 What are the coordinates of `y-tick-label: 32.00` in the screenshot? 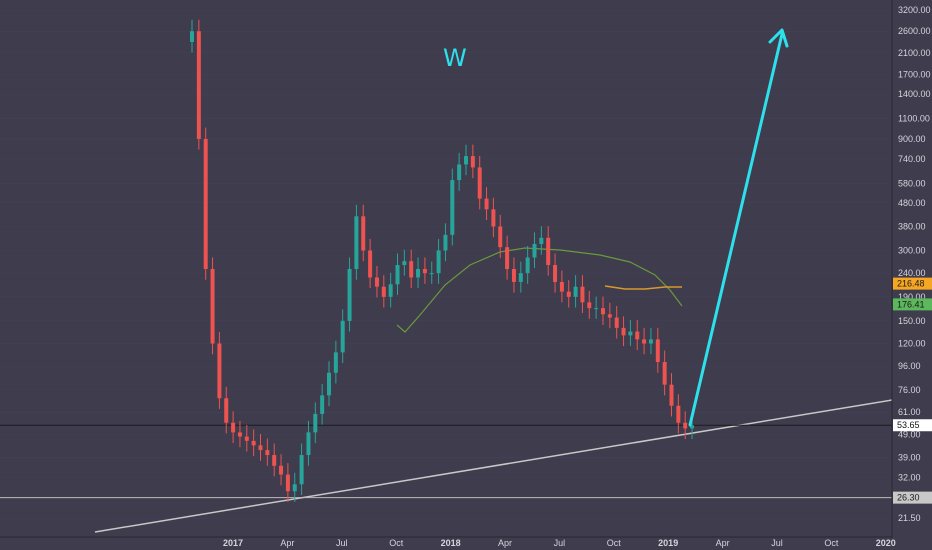 It's located at (909, 478).